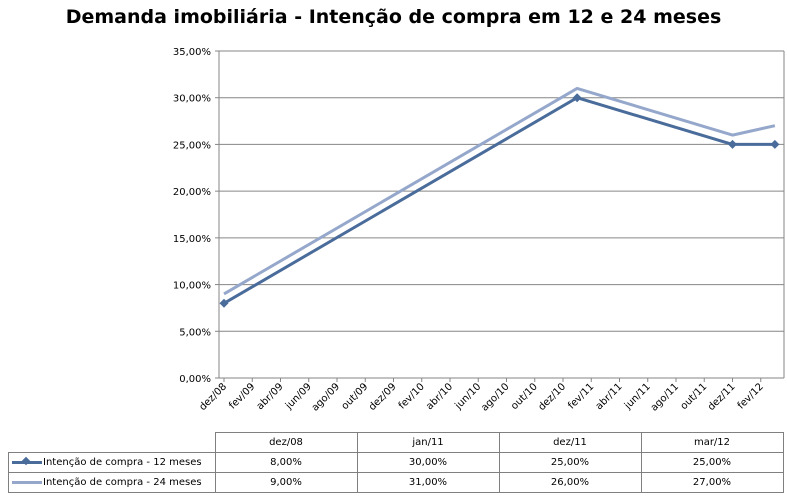  I want to click on x-tick-label: jun/10, so click(468, 396).